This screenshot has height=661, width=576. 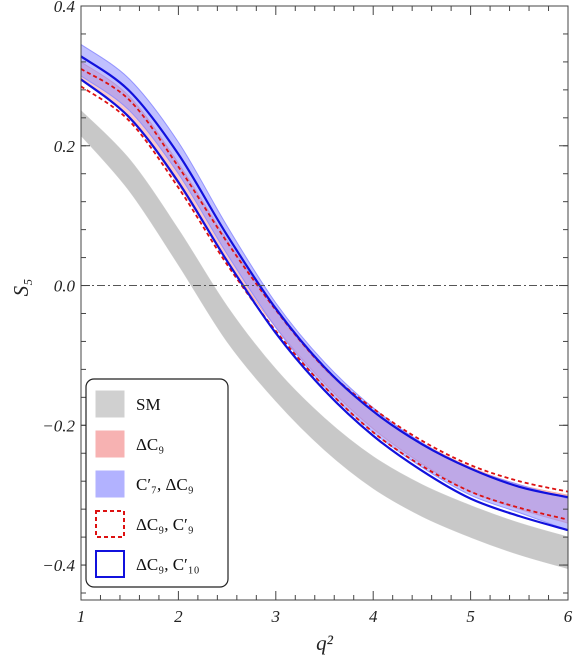 What do you see at coordinates (65, 146) in the screenshot?
I see `y-tick-label: 0.2` at bounding box center [65, 146].